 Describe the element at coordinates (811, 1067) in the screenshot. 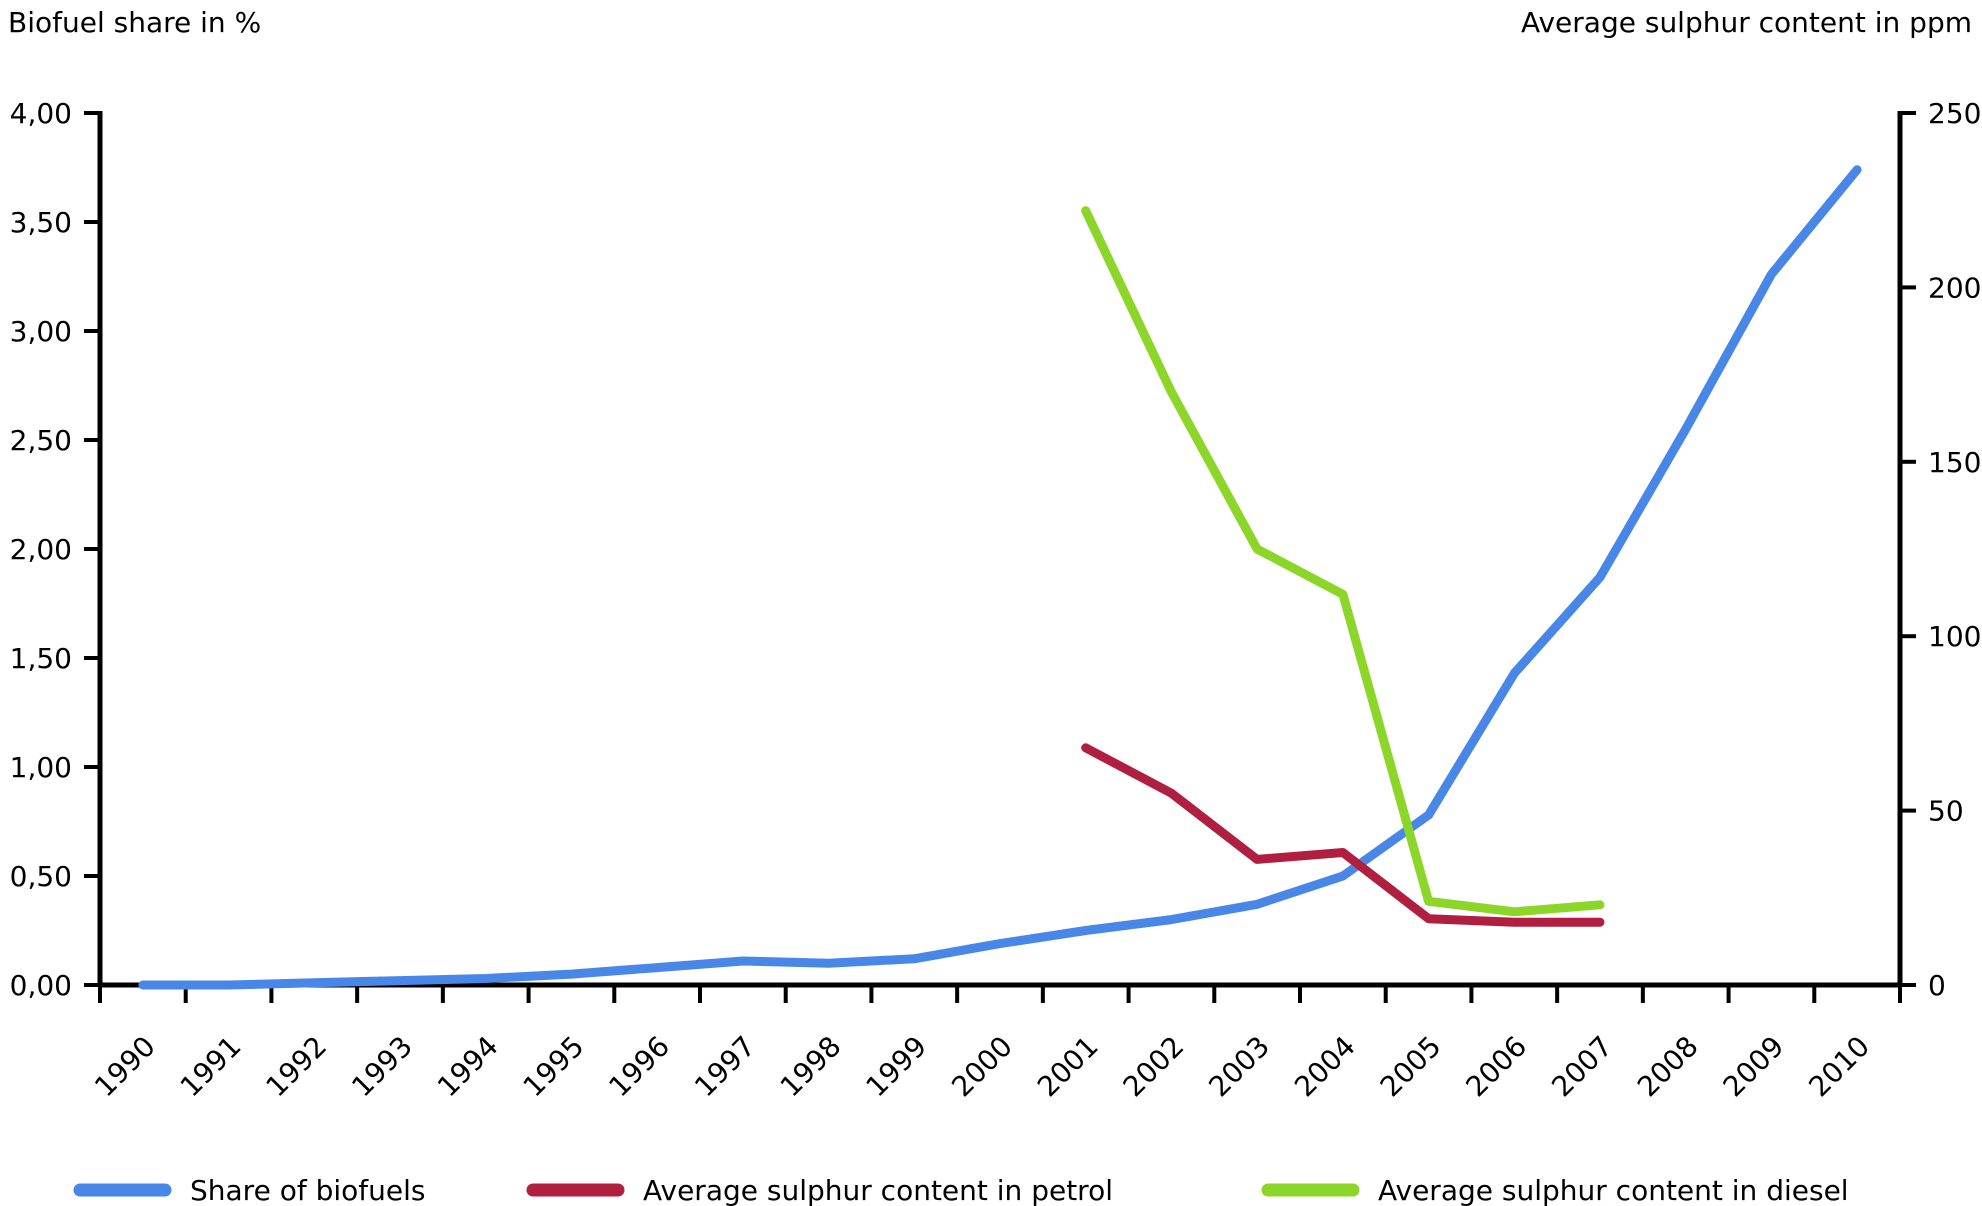

I see `year-label: 1998` at that location.